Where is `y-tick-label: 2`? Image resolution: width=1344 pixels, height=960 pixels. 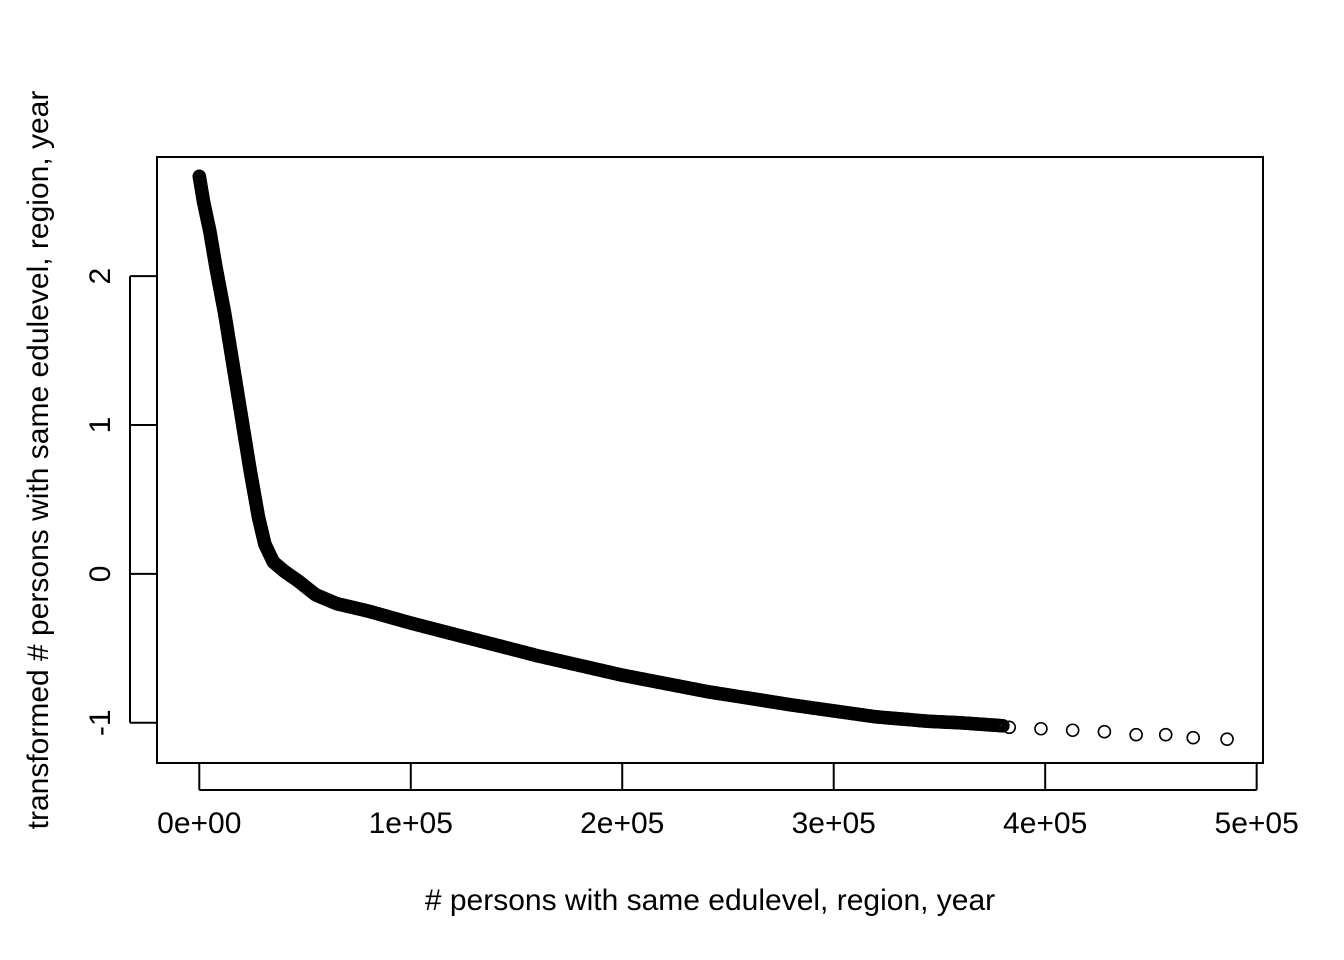 y-tick-label: 2 is located at coordinates (100, 276).